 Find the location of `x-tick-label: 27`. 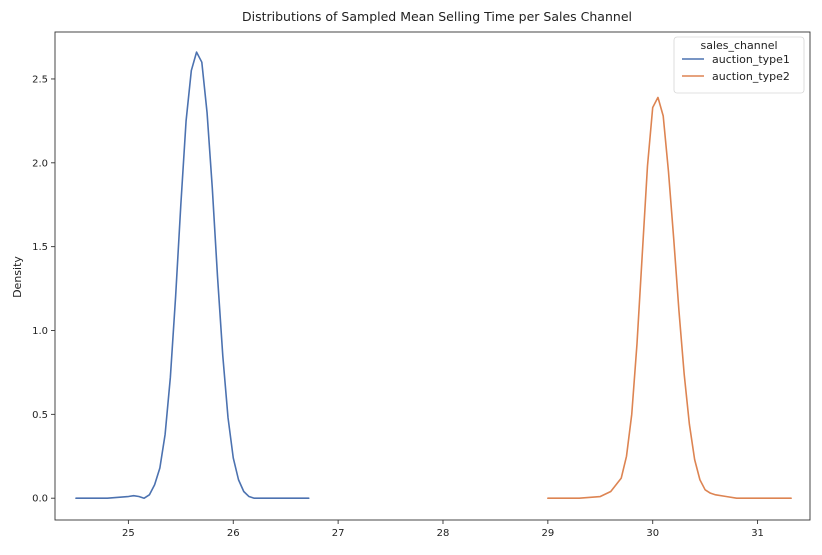

x-tick-label: 27 is located at coordinates (338, 533).